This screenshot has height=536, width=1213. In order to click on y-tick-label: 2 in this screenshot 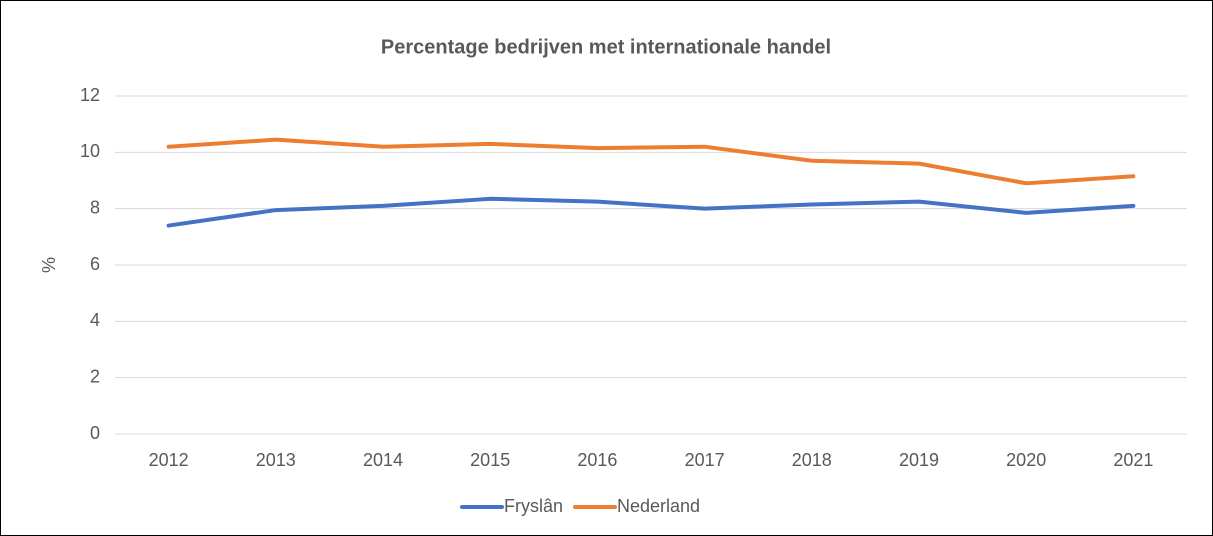, I will do `click(95, 376)`.